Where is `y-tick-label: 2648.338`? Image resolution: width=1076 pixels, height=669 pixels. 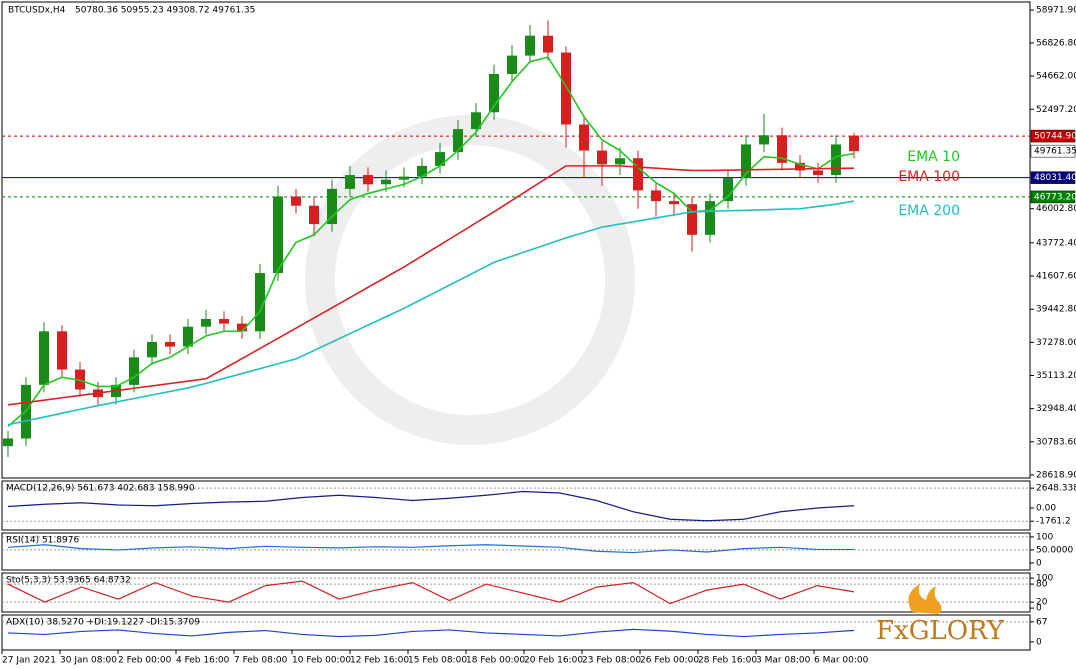
y-tick-label: 2648.338 is located at coordinates (1056, 489).